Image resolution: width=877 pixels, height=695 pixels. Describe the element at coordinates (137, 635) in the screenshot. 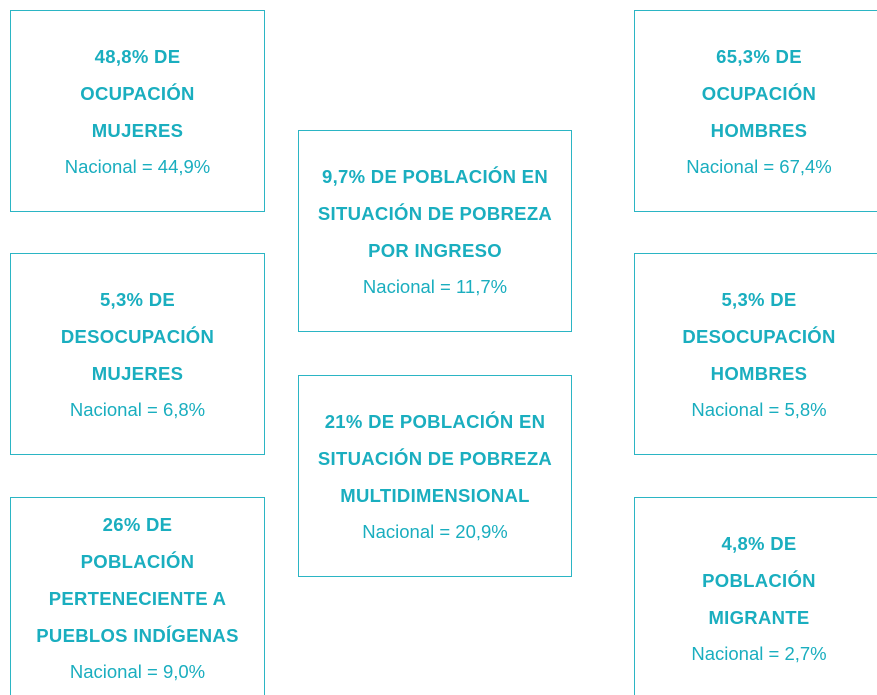

I see `headline-line: PUEBLOS INDÍGENAS` at that location.